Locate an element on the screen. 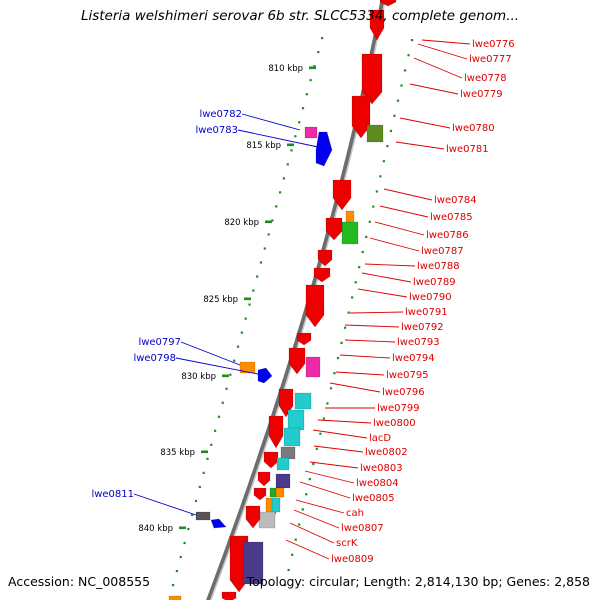 The height and width of the screenshot is (605, 600). gene-lwe0802 is located at coordinates (288, 453).